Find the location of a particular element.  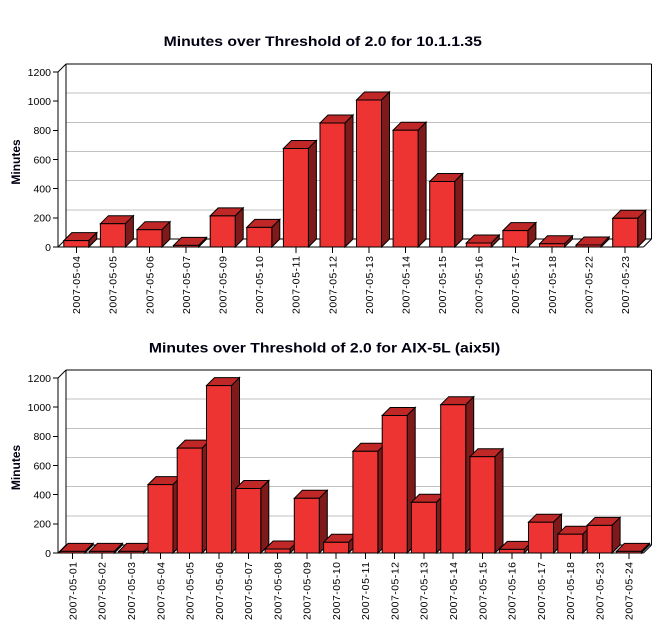

svg-text: 2007-05-01 is located at coordinates (73, 591).